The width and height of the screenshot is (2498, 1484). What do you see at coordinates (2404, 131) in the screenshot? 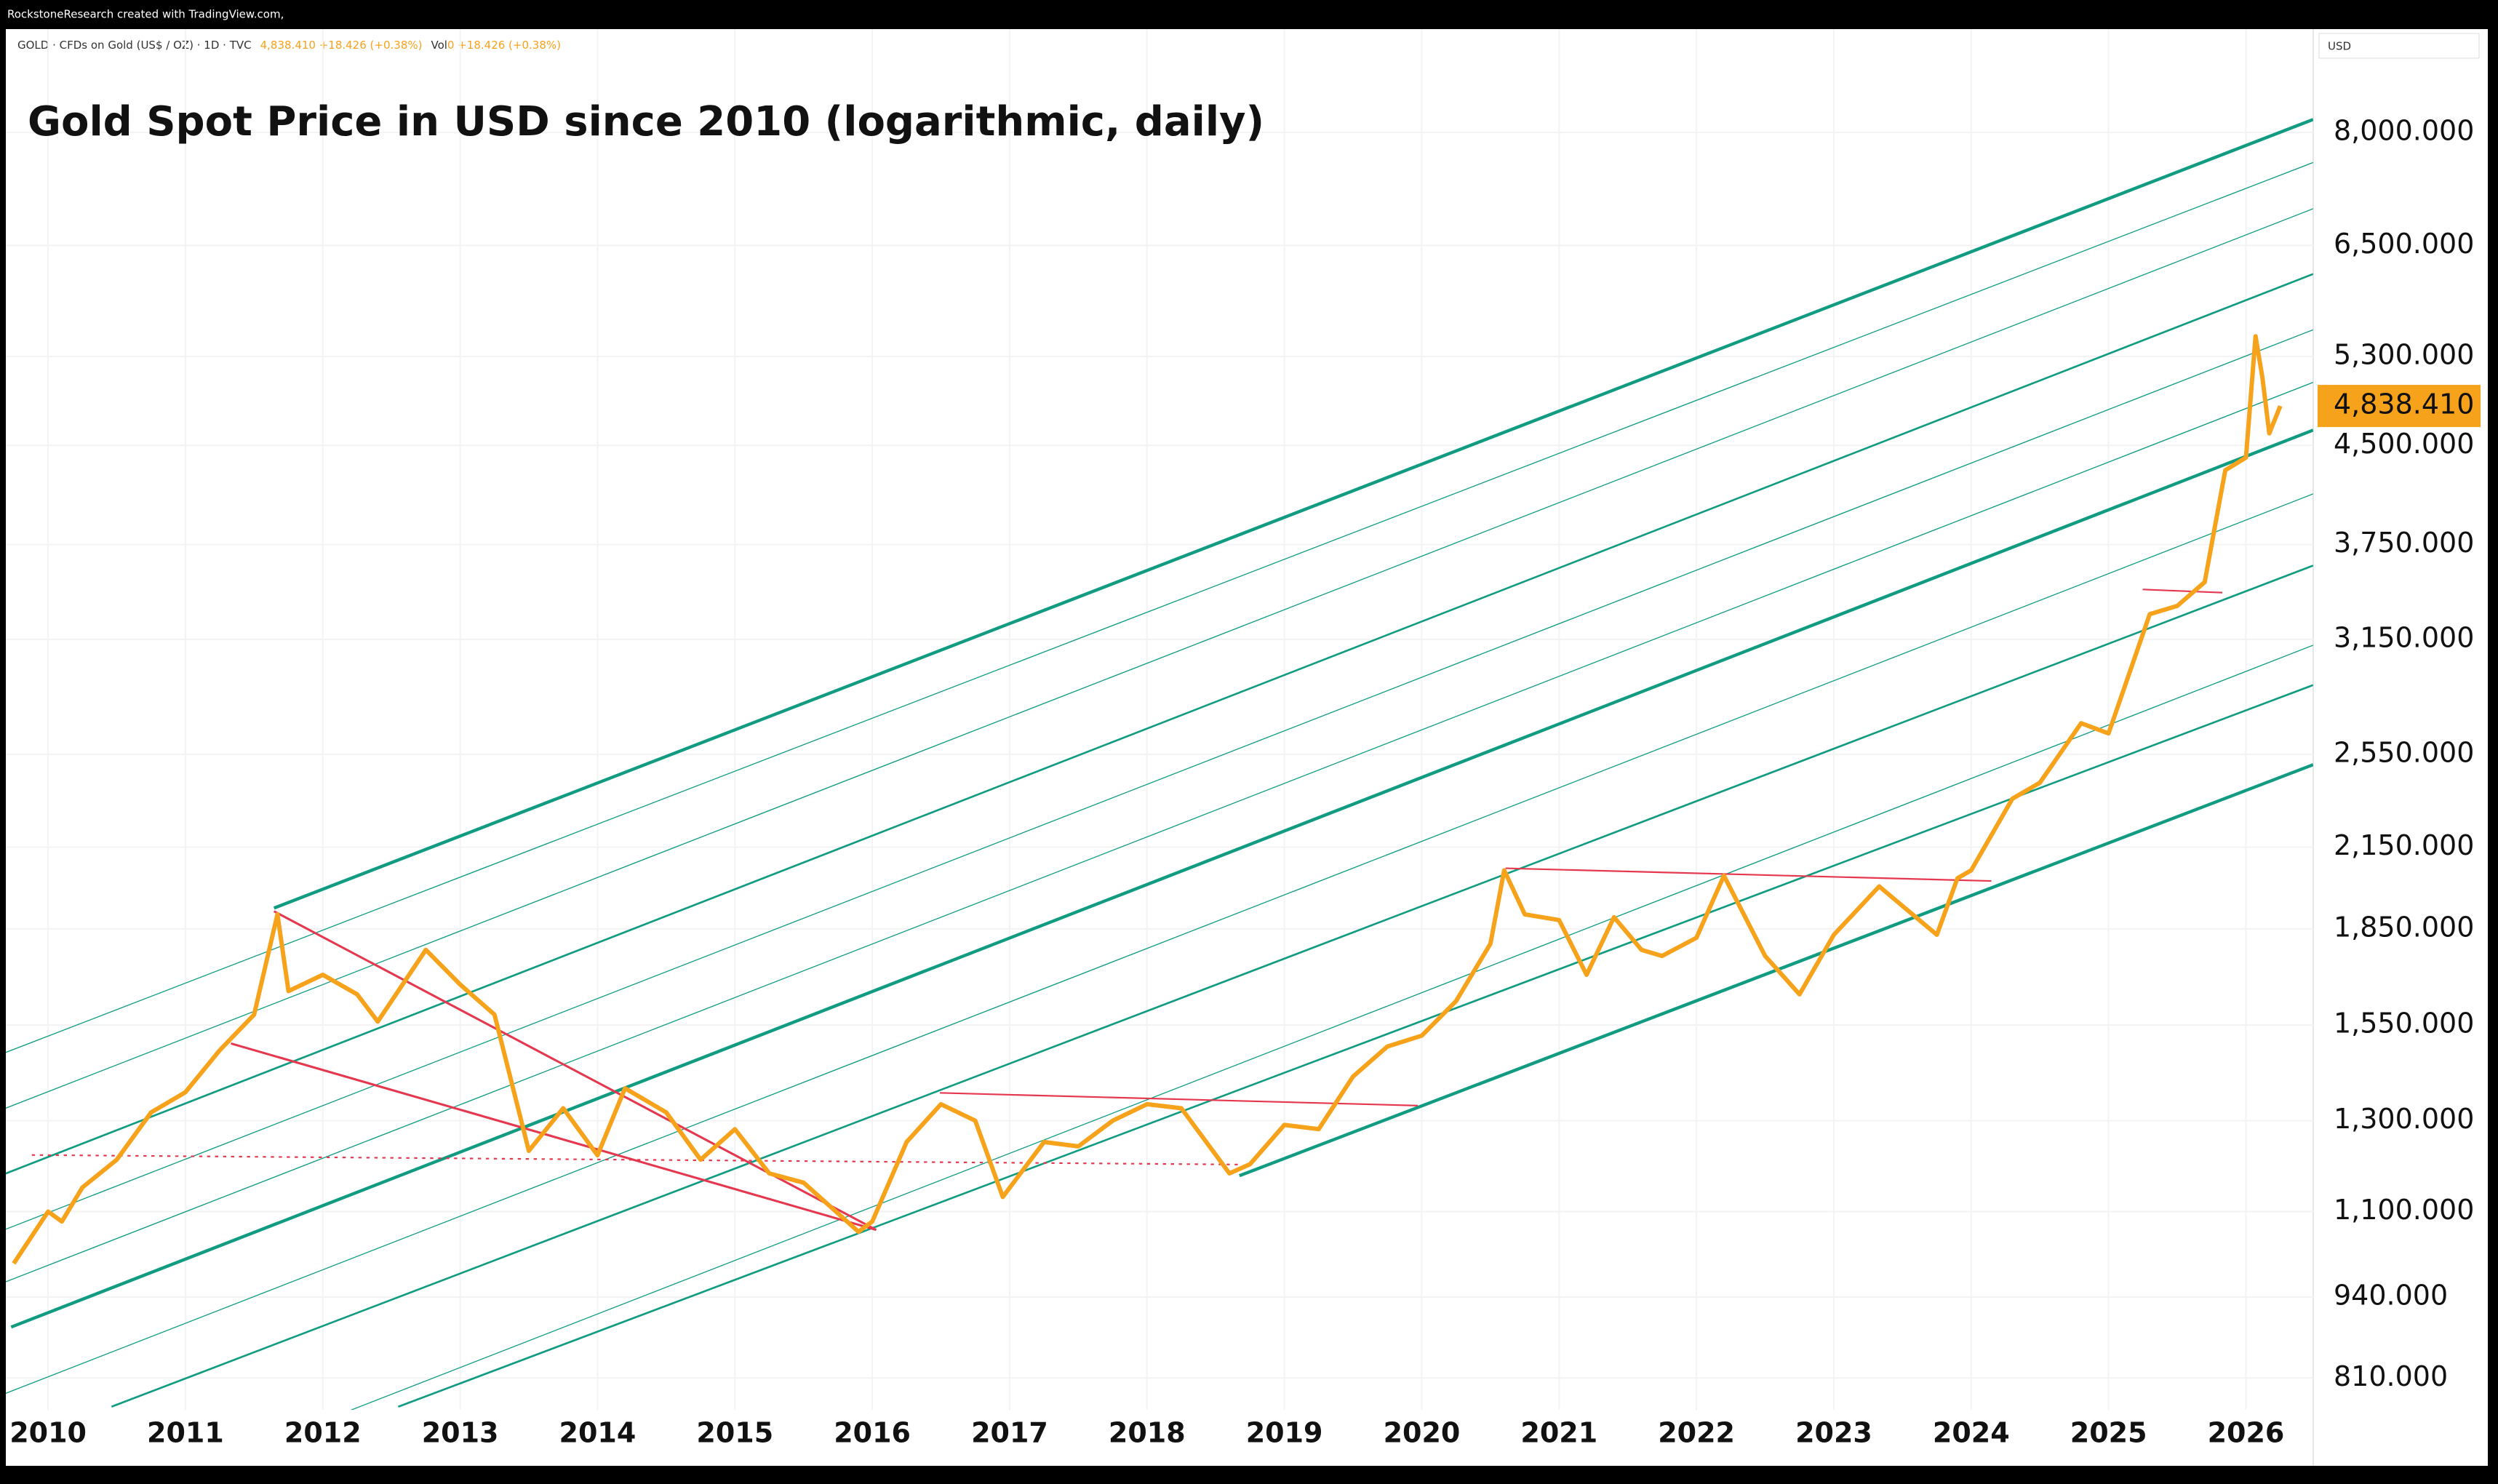
I see `y-tick-label: 8,000.000` at bounding box center [2404, 131].